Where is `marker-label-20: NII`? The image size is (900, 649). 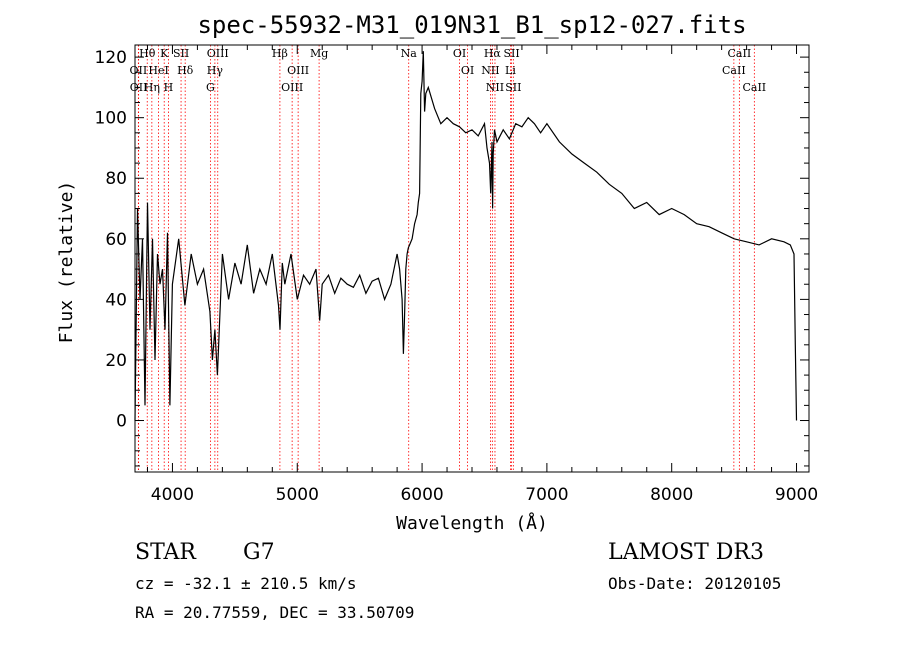 marker-label-20: NII is located at coordinates (490, 70).